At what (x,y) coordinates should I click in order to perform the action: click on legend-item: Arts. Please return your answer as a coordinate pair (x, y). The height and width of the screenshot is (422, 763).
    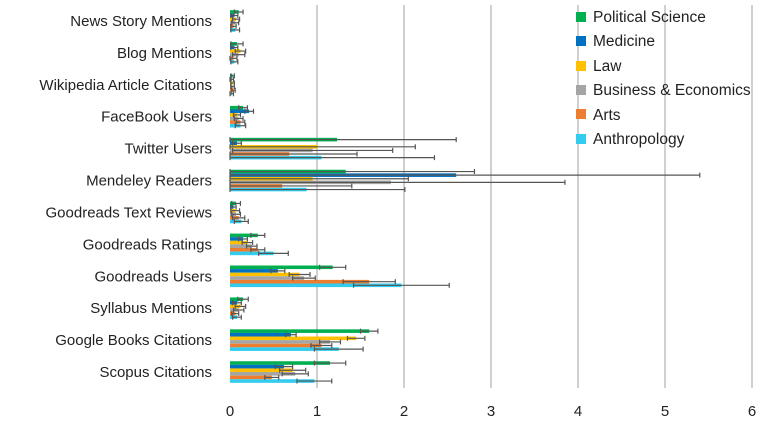
    Looking at the image, I should click on (668, 116).